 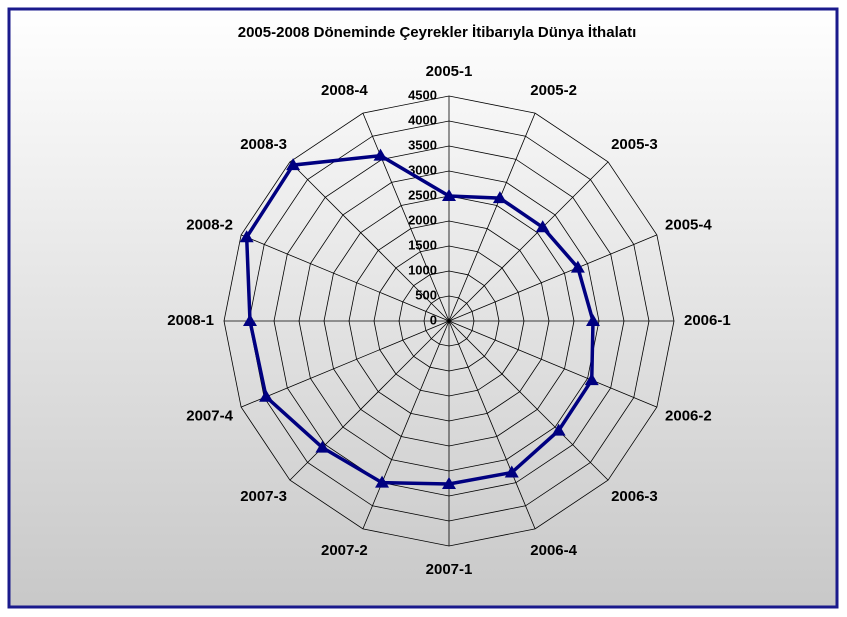 I want to click on category-label: 2007-1, so click(x=449, y=569).